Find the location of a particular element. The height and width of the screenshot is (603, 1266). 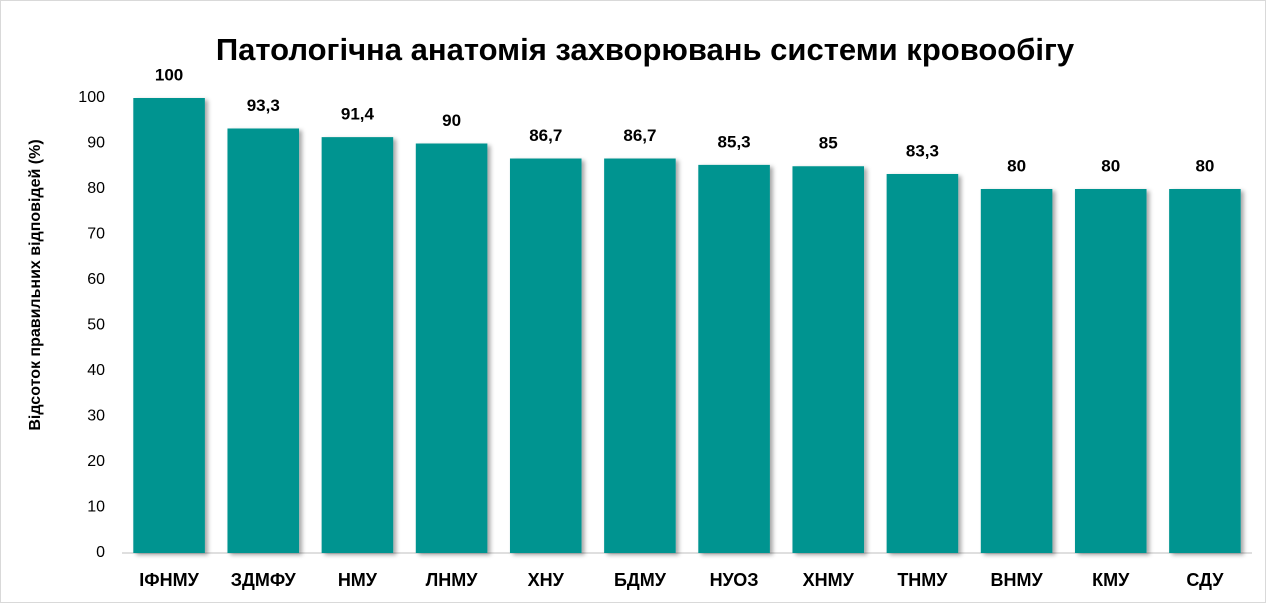

x-tick-label: ЗДМФУ is located at coordinates (264, 580).